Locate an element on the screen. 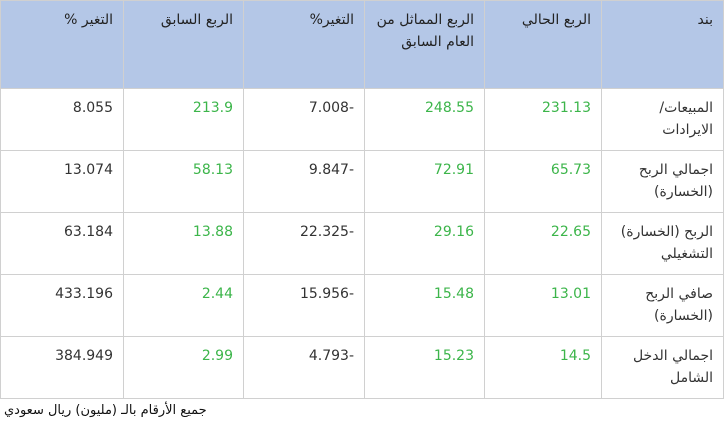  column-header: التغير % is located at coordinates (62, 44).